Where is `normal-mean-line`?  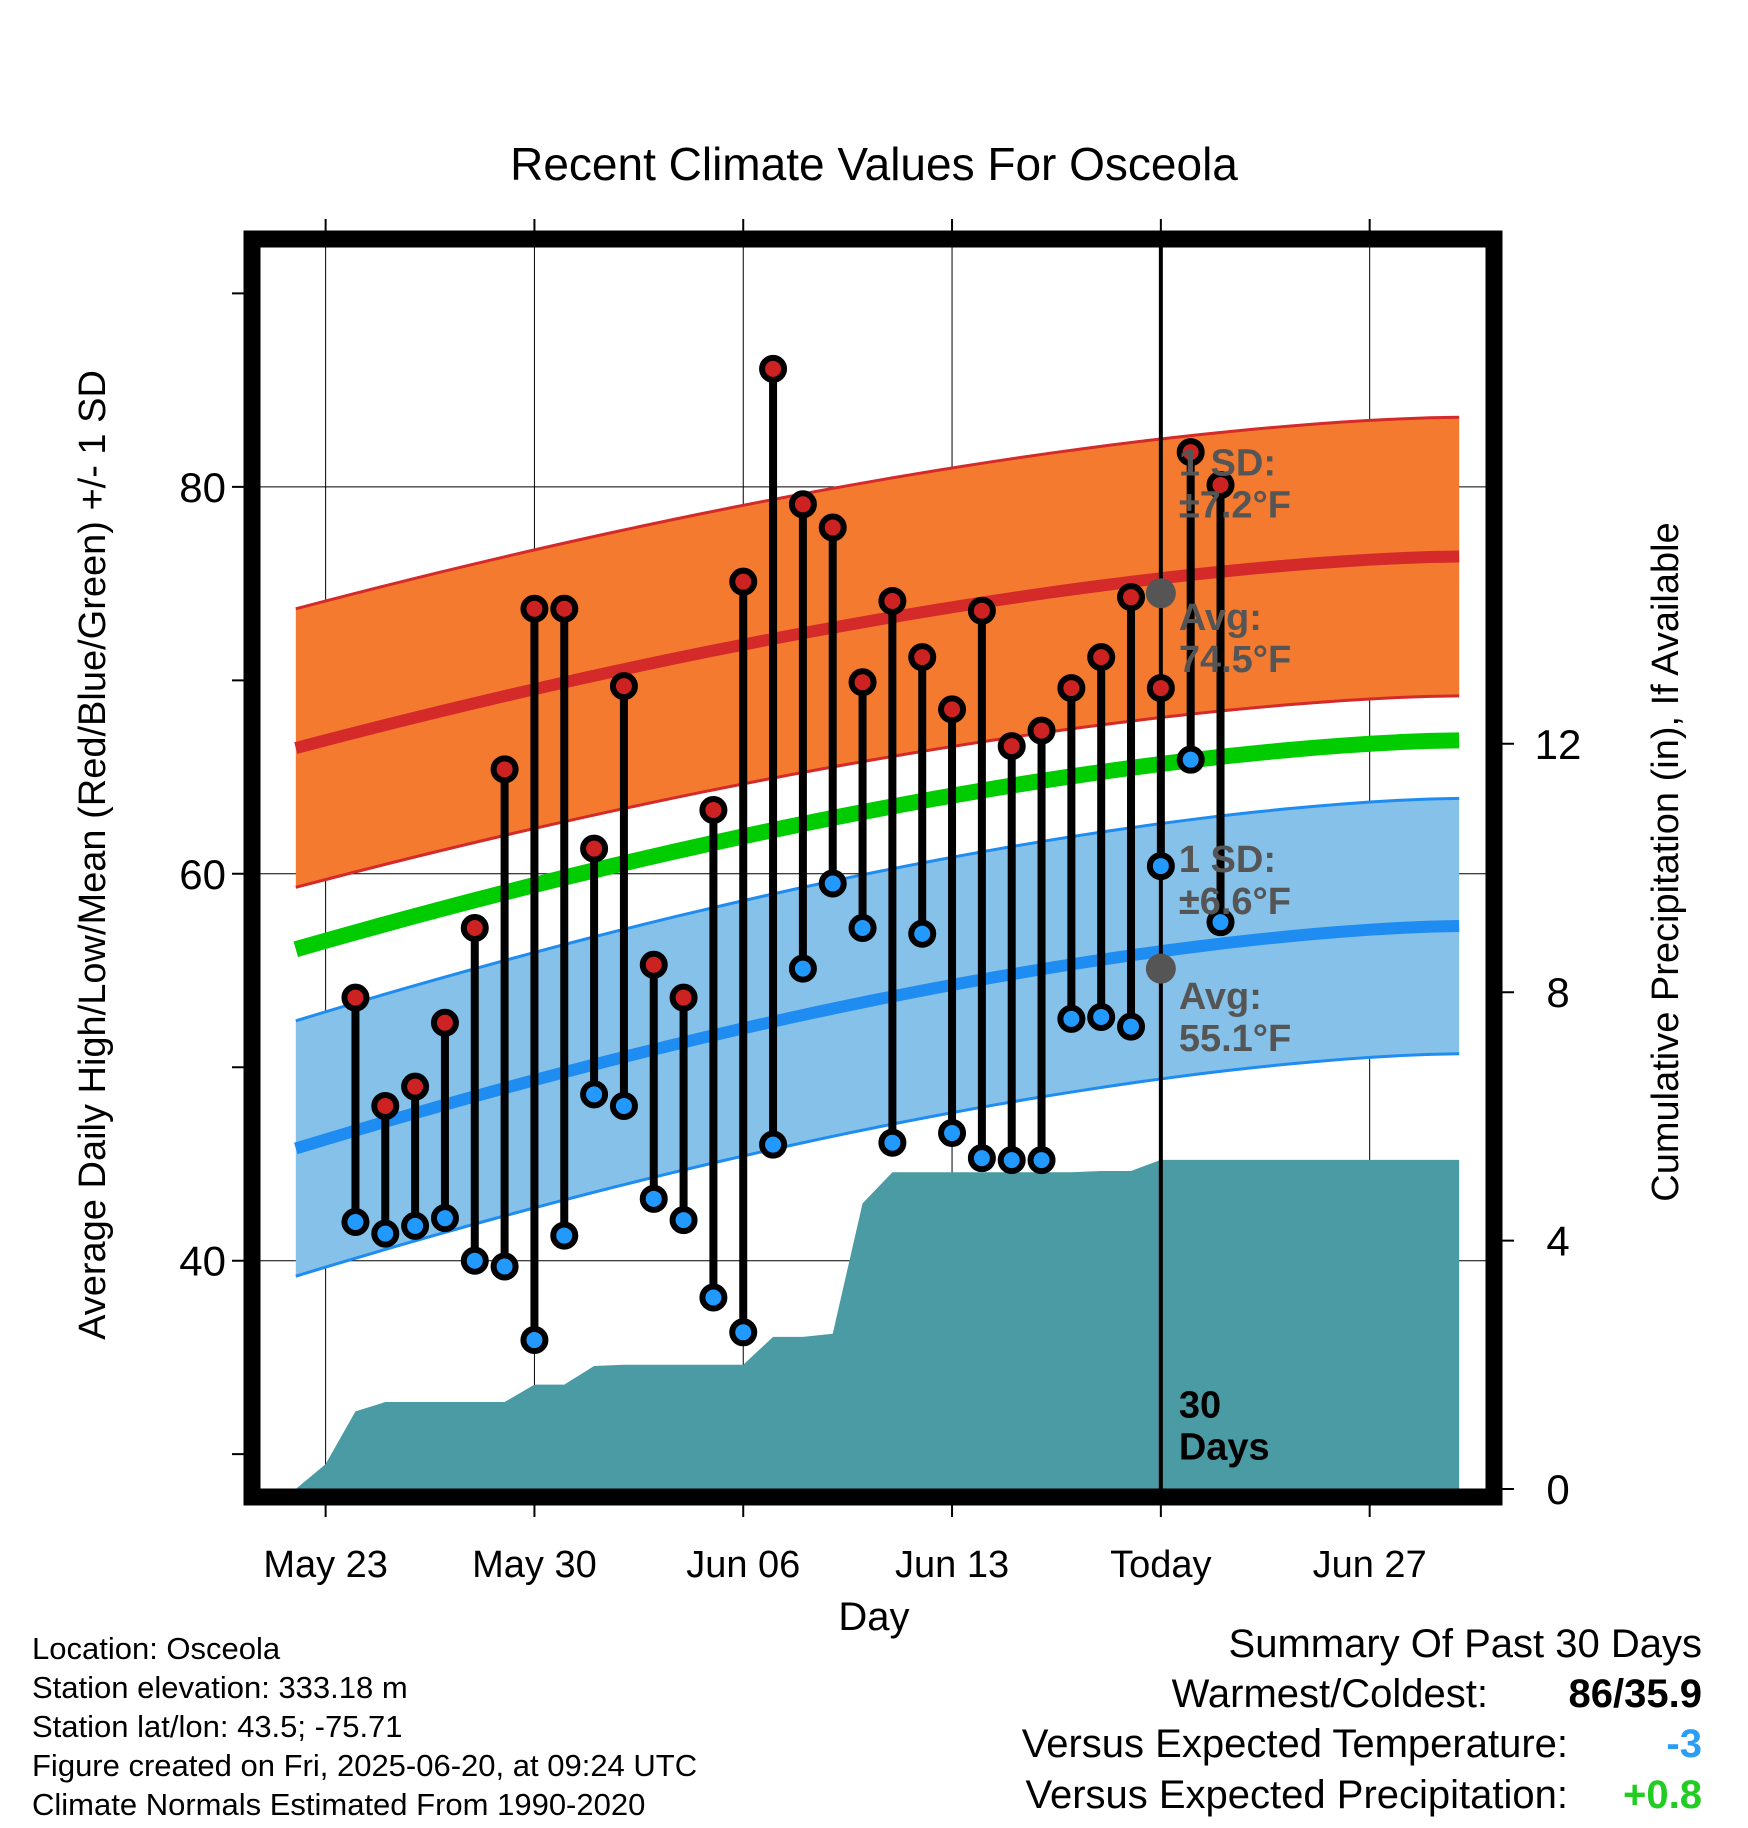
normal-mean-line is located at coordinates (876, 844).